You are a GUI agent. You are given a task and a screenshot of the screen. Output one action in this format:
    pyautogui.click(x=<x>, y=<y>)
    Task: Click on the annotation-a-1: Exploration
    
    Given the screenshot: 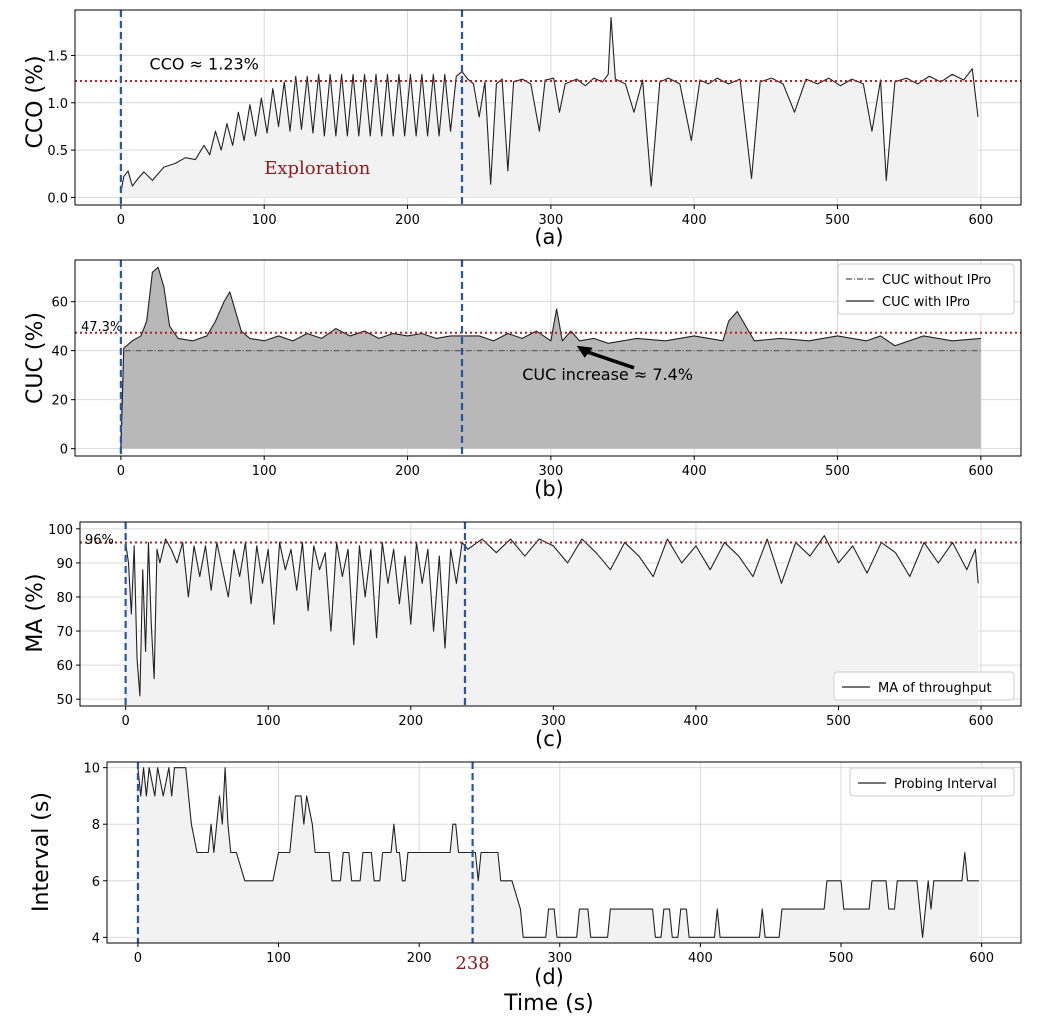 What is the action you would take?
    pyautogui.click(x=317, y=168)
    